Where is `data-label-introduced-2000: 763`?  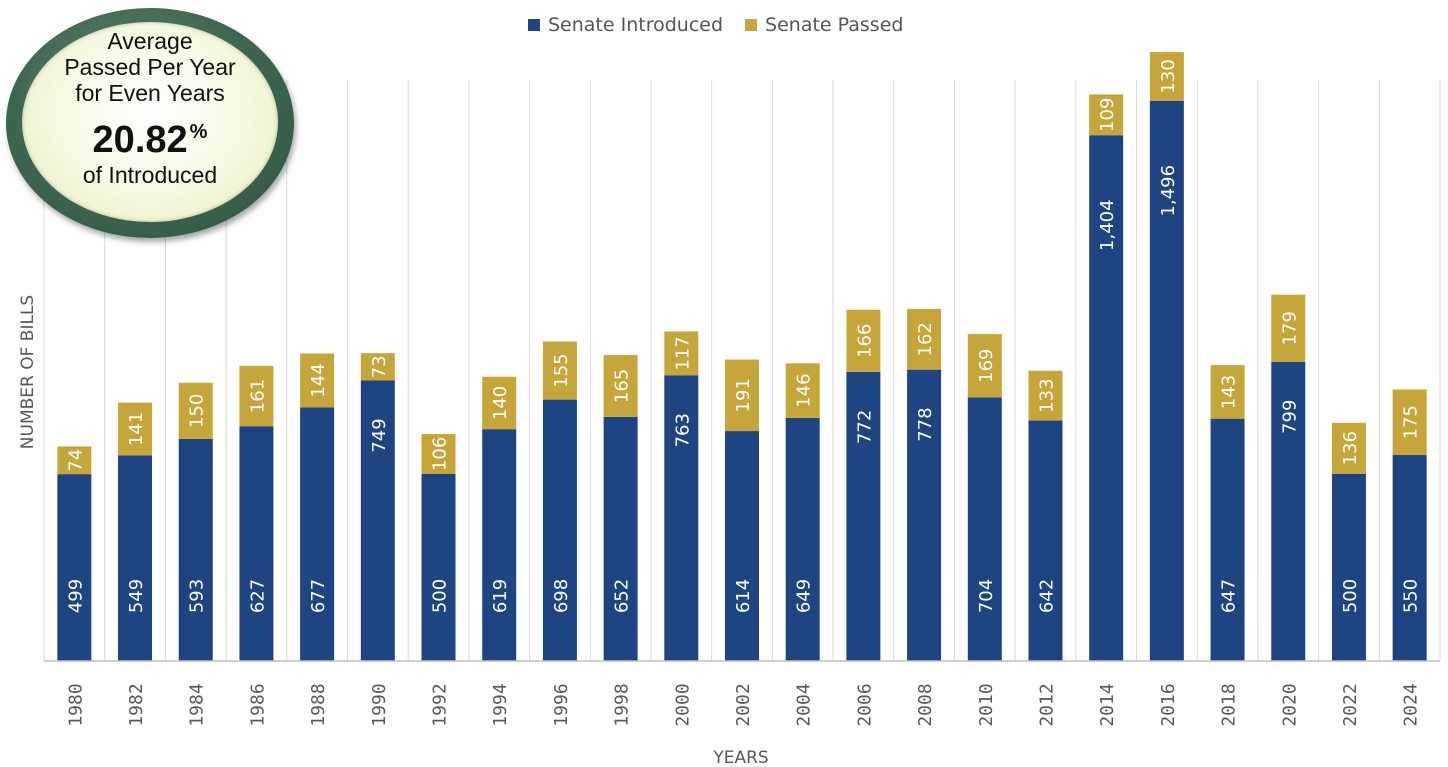 data-label-introduced-2000: 763 is located at coordinates (682, 430).